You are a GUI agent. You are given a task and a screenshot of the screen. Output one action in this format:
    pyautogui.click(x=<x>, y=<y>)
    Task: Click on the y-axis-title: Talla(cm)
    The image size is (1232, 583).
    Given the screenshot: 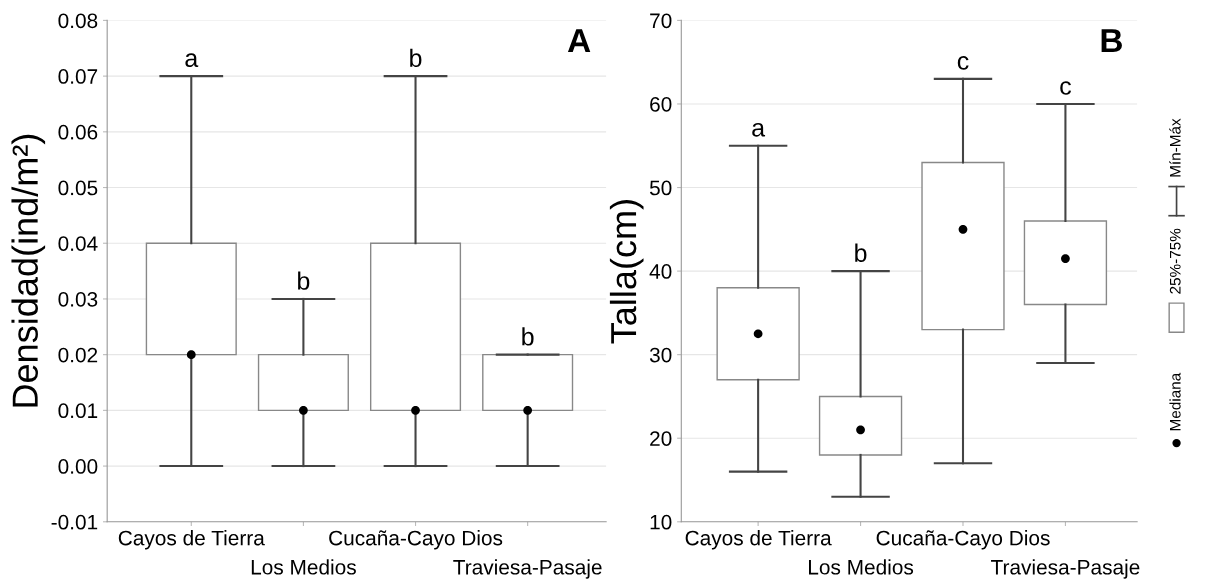 What is the action you would take?
    pyautogui.click(x=626, y=272)
    